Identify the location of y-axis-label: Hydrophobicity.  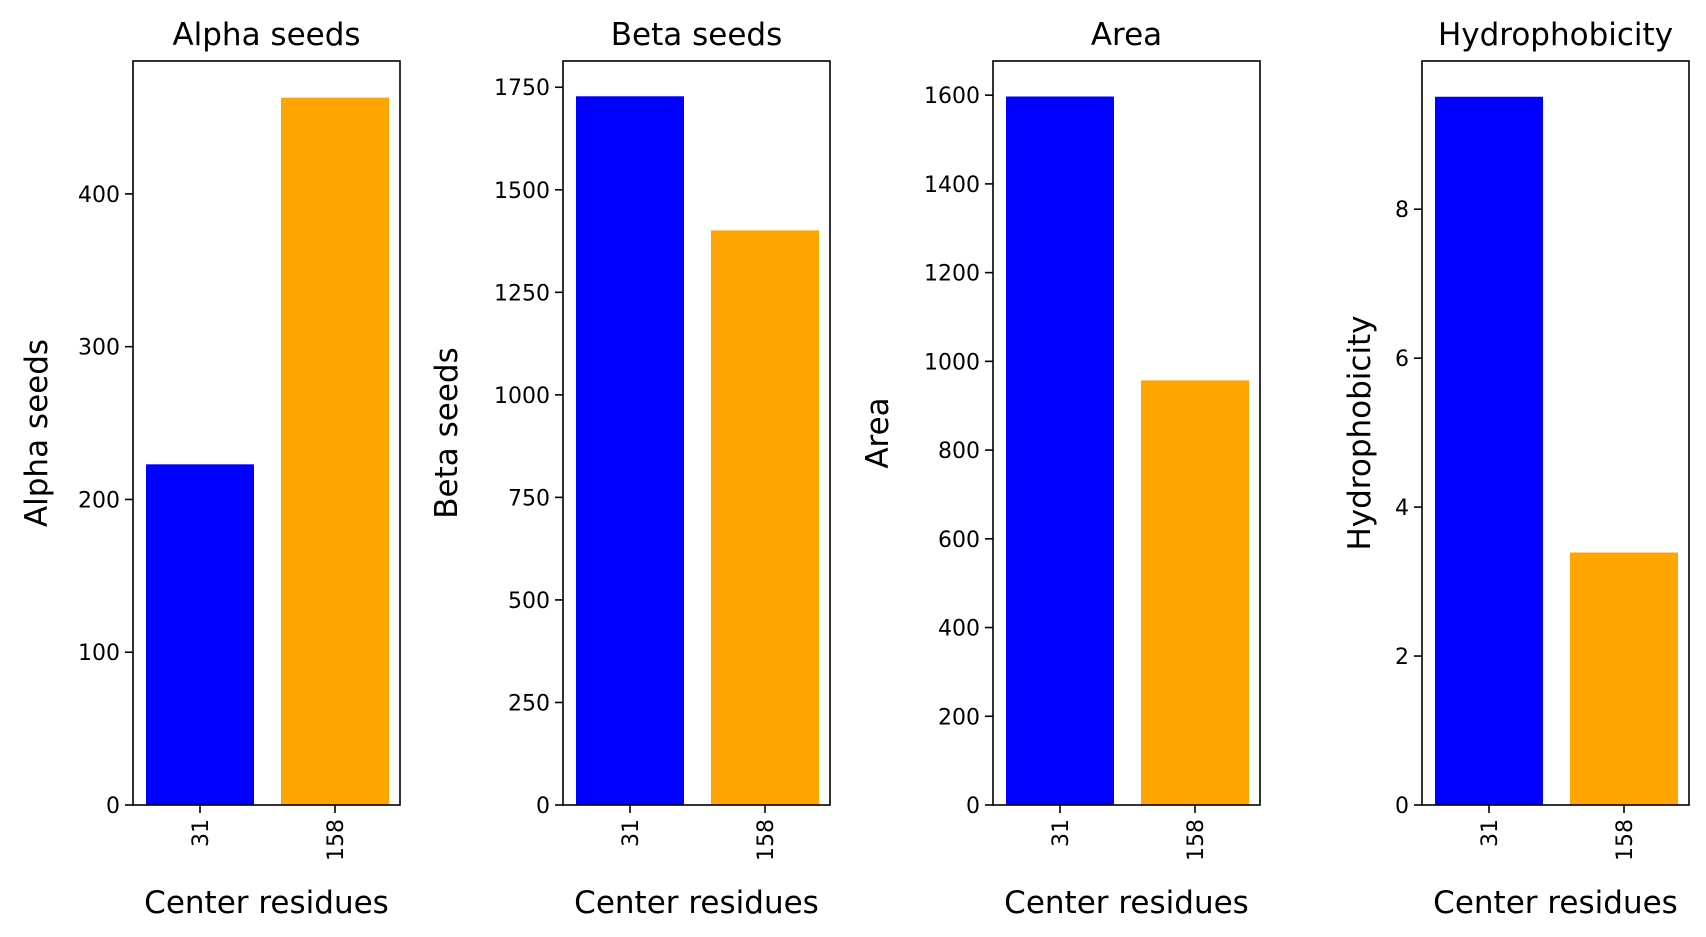
(1360, 432).